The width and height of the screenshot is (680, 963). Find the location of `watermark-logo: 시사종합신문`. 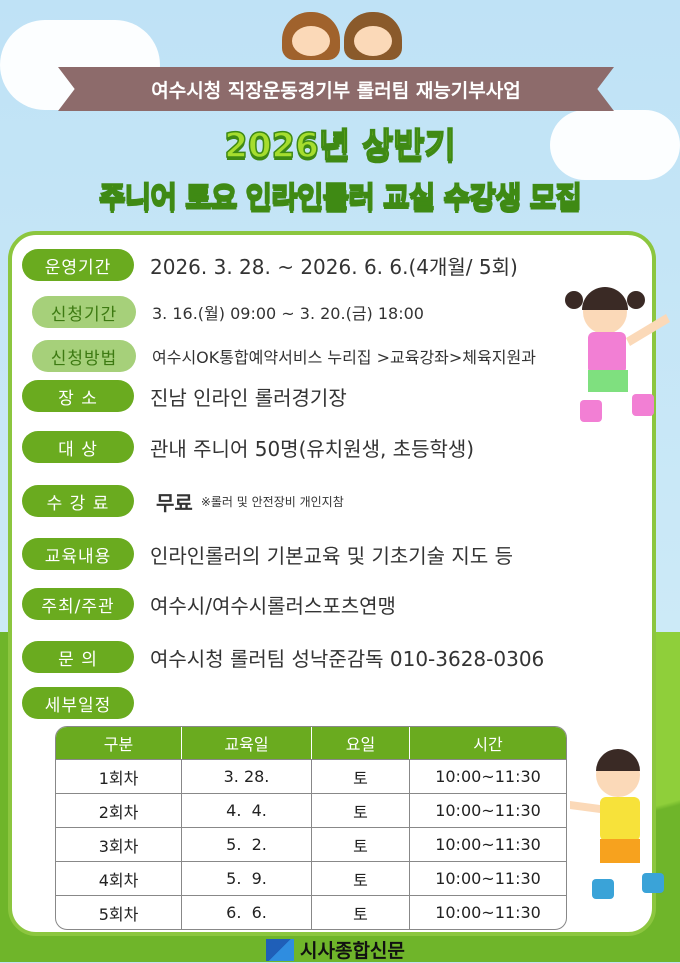

watermark-logo: 시사종합신문 is located at coordinates (335, 949).